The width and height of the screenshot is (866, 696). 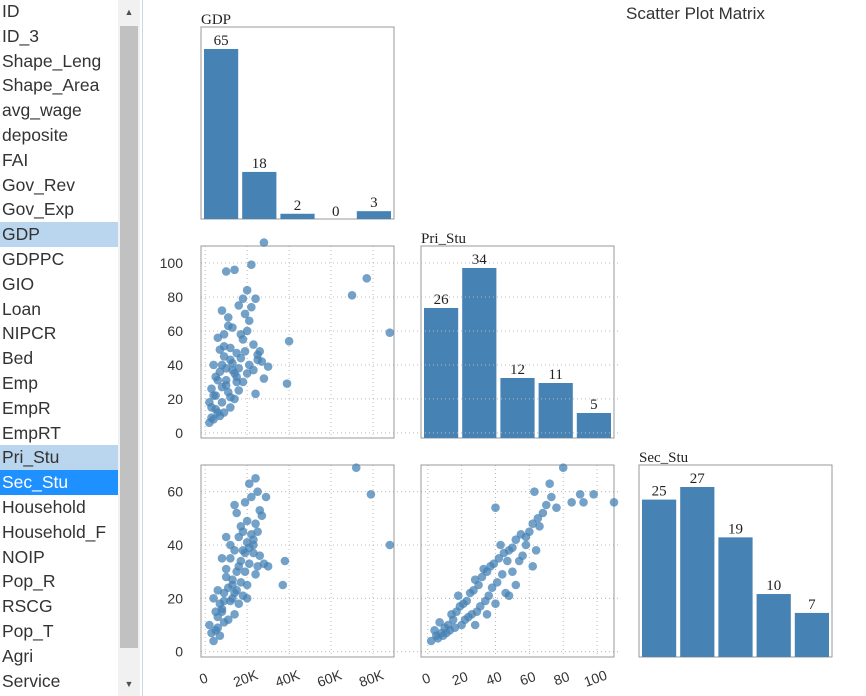 What do you see at coordinates (54, 531) in the screenshot?
I see `variable-item-household_f: Household_F` at bounding box center [54, 531].